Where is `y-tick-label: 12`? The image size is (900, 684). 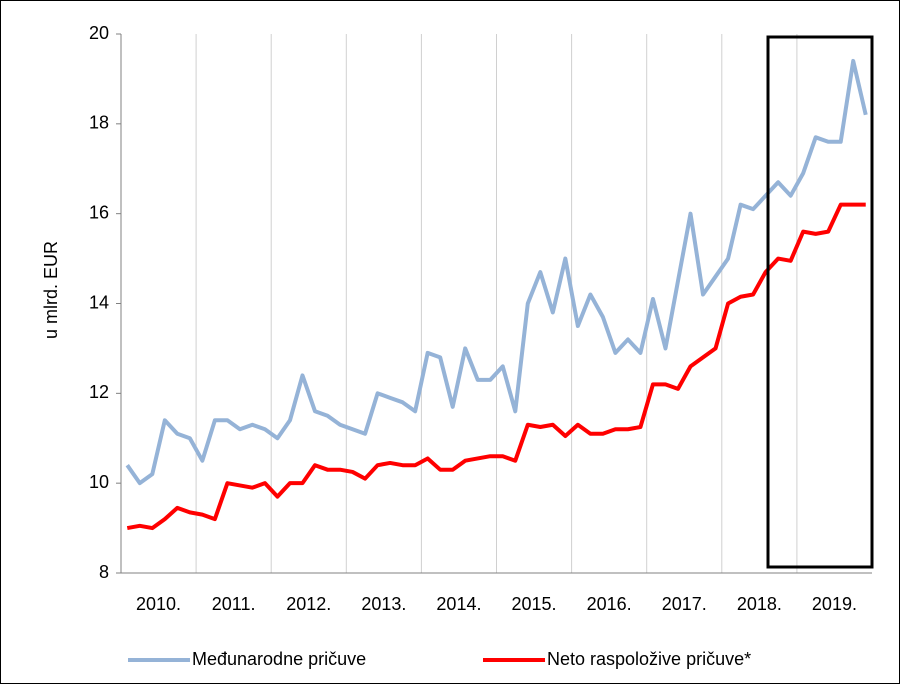
y-tick-label: 12 is located at coordinates (99, 392).